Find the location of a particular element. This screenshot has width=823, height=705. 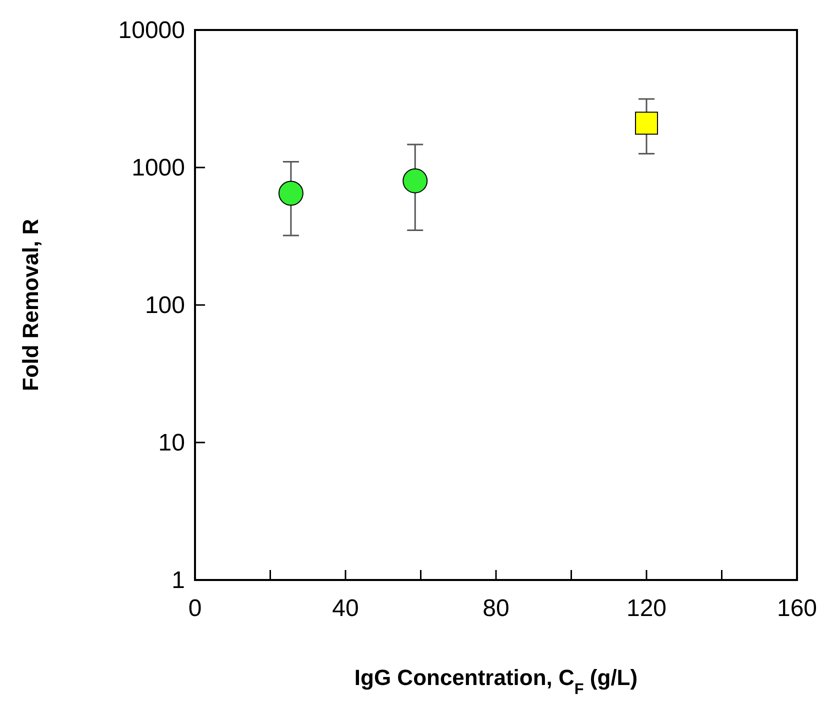

x-axis-title: IgG Concentration, C$_{F}$ (g/L) is located at coordinates (496, 681).